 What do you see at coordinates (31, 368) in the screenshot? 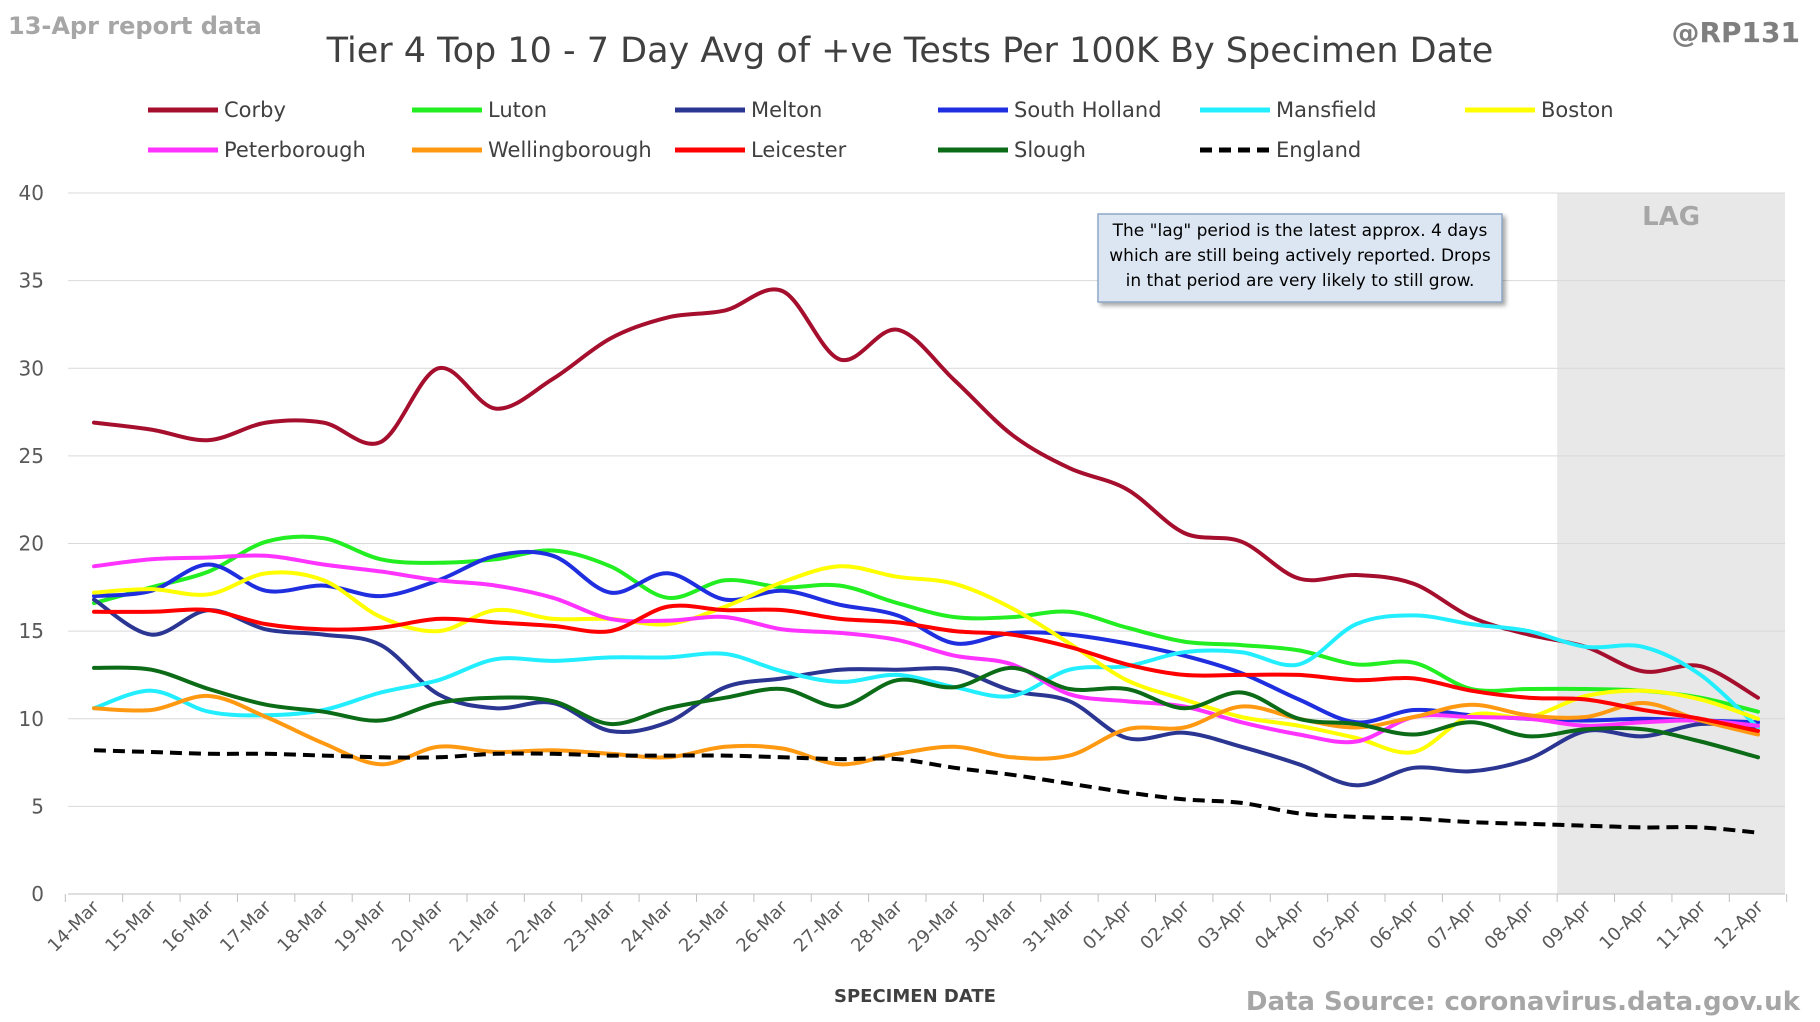
I see `y-tick-label: 30` at bounding box center [31, 368].